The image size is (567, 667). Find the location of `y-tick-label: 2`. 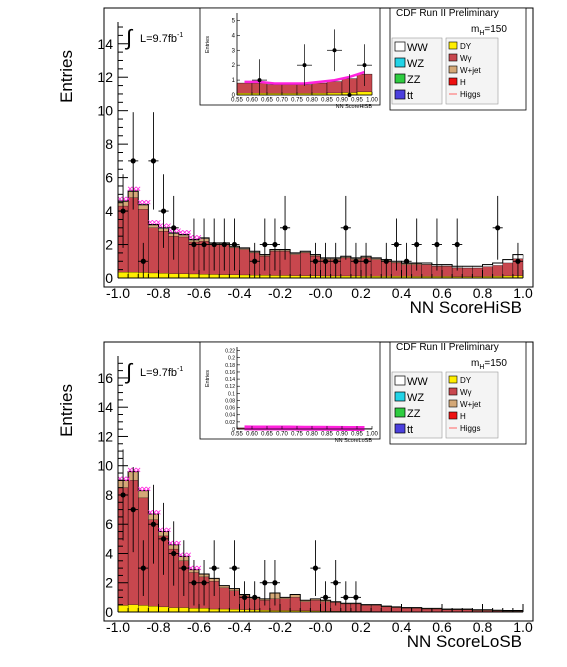

y-tick-label: 2 is located at coordinates (109, 245).